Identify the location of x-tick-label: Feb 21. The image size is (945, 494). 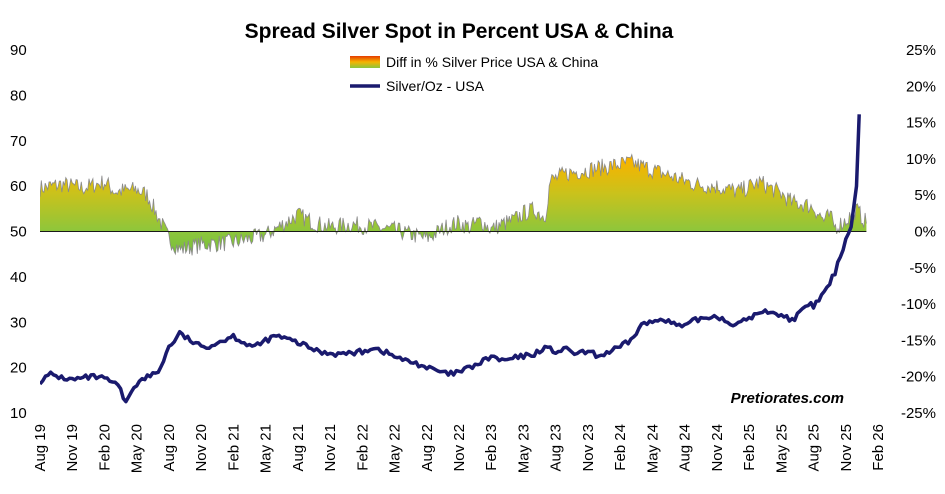
(233, 447).